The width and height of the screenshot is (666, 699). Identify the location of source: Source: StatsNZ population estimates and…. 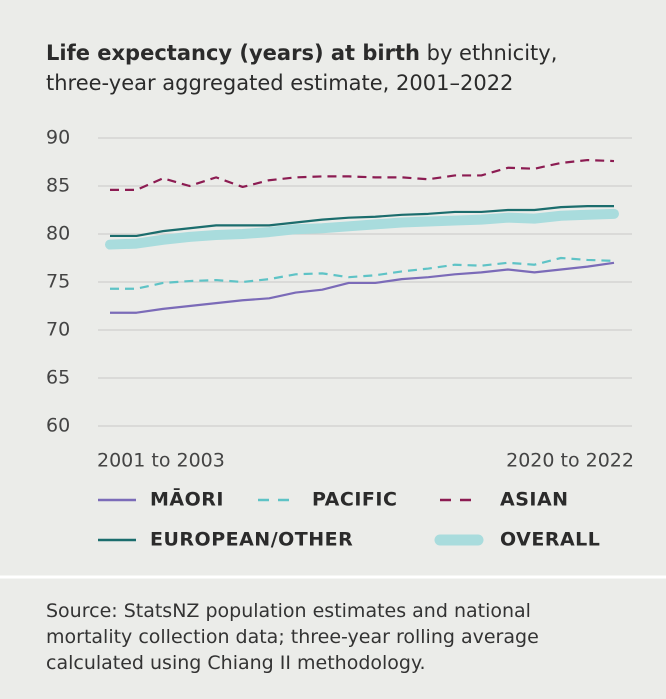
(292, 637).